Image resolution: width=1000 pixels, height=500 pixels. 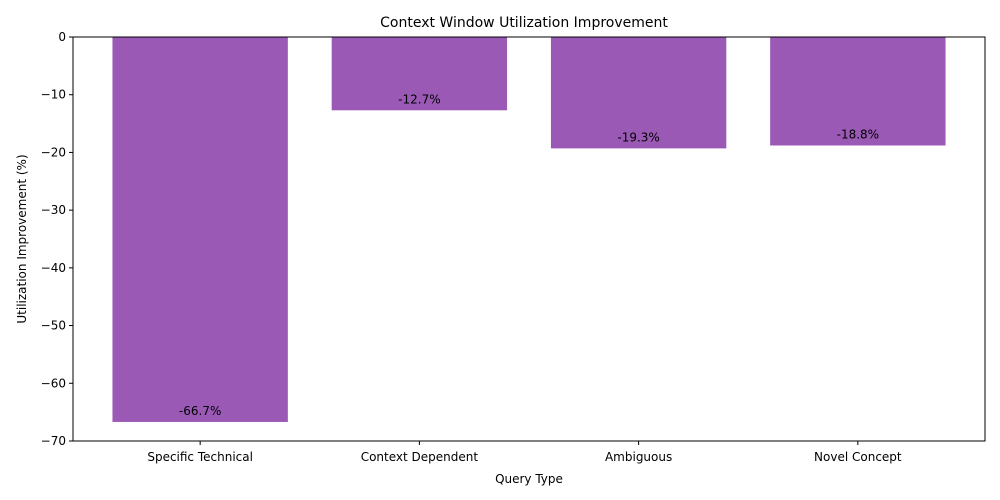 I want to click on bar-value-label: -19.3%, so click(x=638, y=137).